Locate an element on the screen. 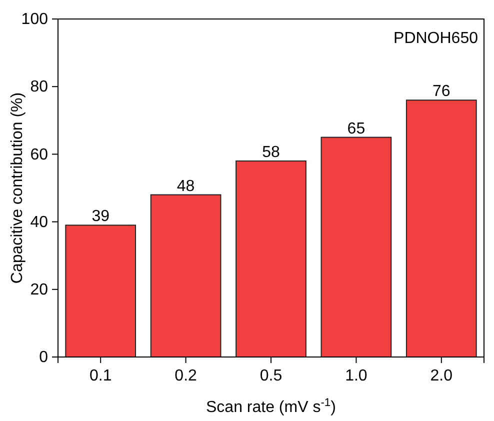 The image size is (494, 421). y-tick-label: 0 is located at coordinates (43, 357).